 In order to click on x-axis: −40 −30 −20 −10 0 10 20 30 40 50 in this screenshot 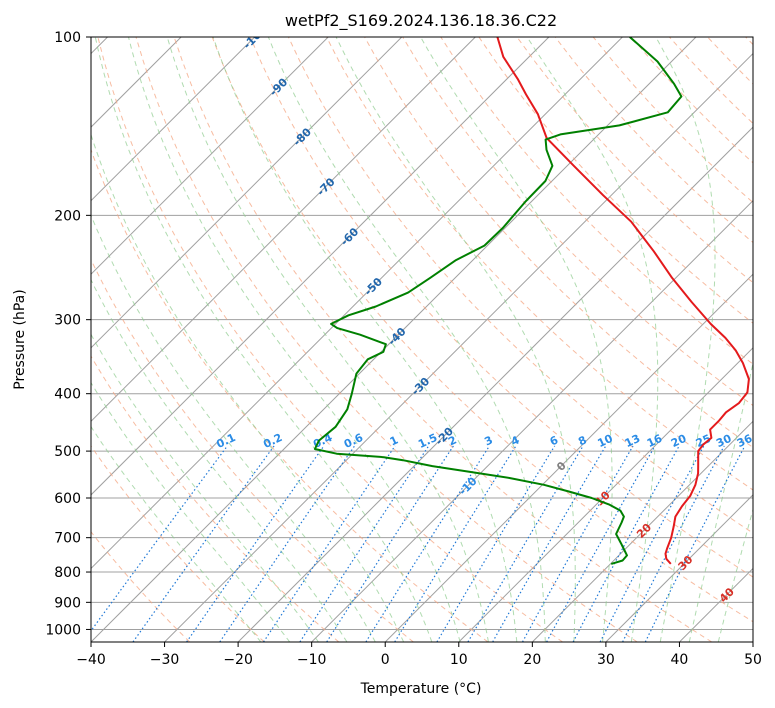, I will do `click(419, 655)`.